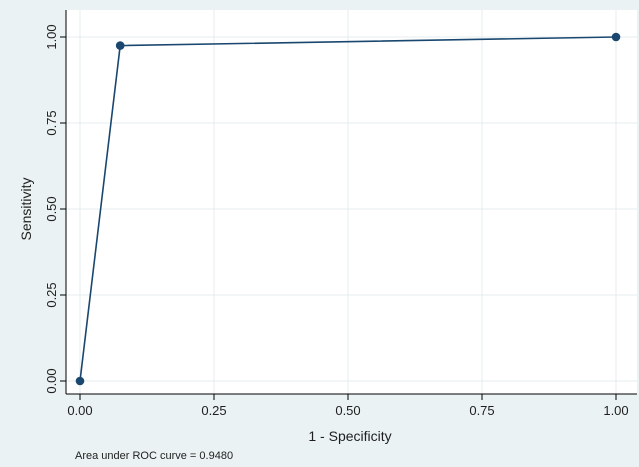 Image resolution: width=639 pixels, height=467 pixels. Describe the element at coordinates (615, 410) in the screenshot. I see `x-tick-label: 1.00` at that location.